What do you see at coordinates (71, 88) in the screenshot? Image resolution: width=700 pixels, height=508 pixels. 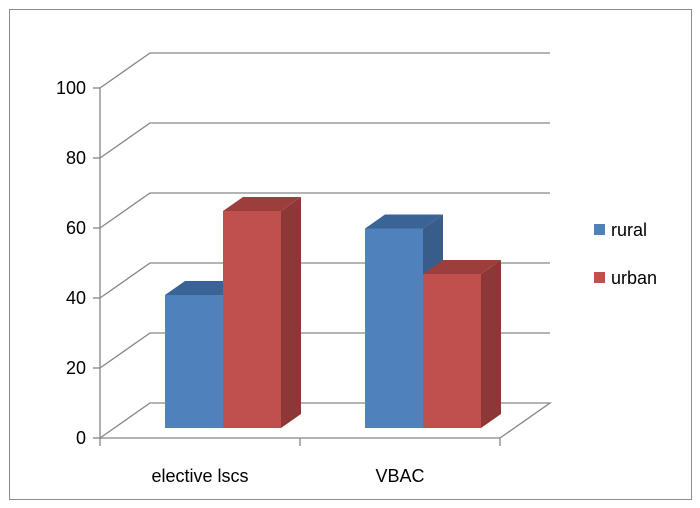 I see `y-tick-label: 100` at bounding box center [71, 88].